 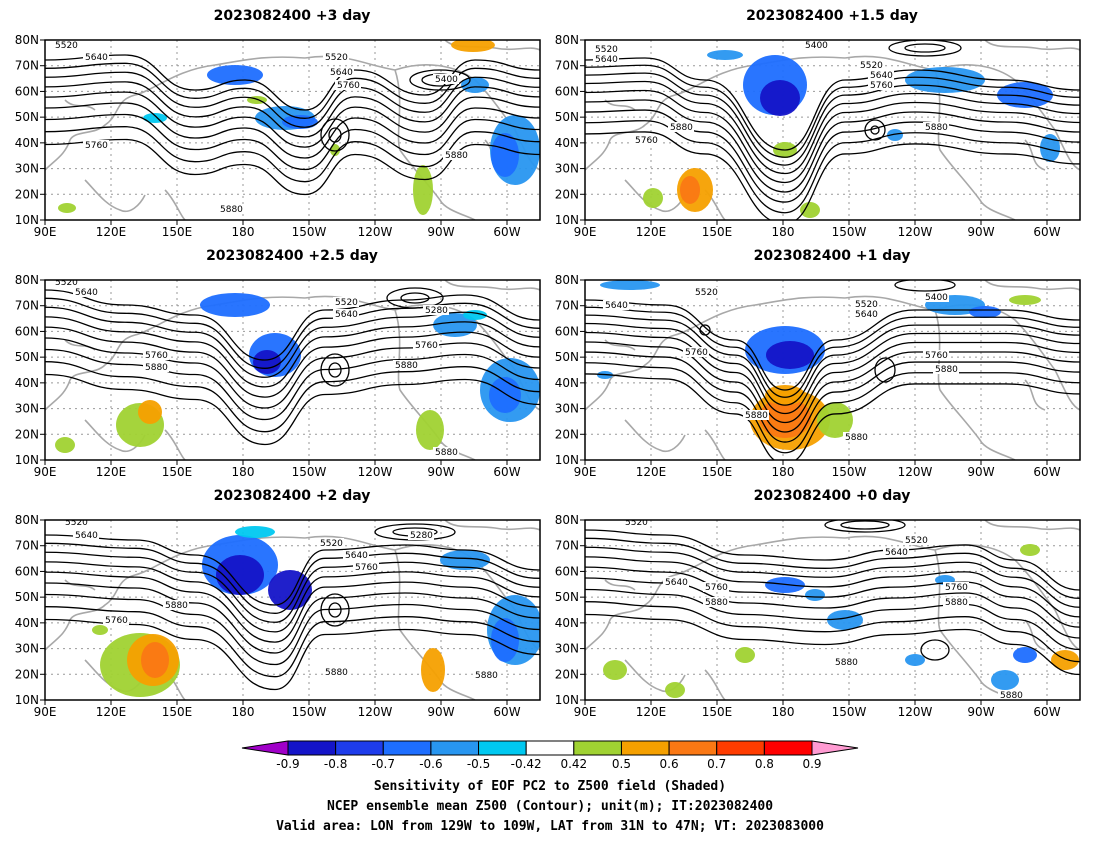 What do you see at coordinates (446, 80) in the screenshot?
I see `contour-label: 5400` at bounding box center [446, 80].